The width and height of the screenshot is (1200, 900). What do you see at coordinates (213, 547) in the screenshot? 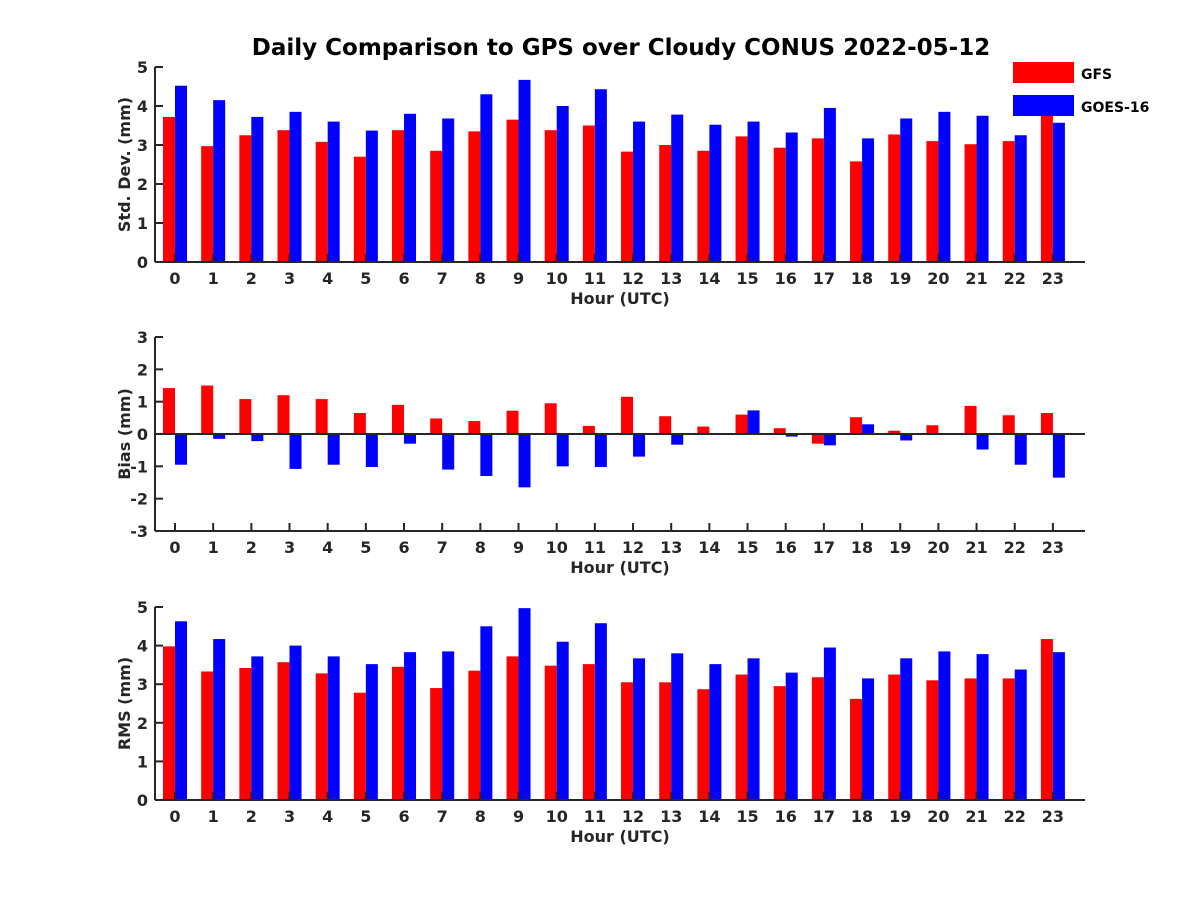
I see `bias-x-tick-label: 1` at bounding box center [213, 547].